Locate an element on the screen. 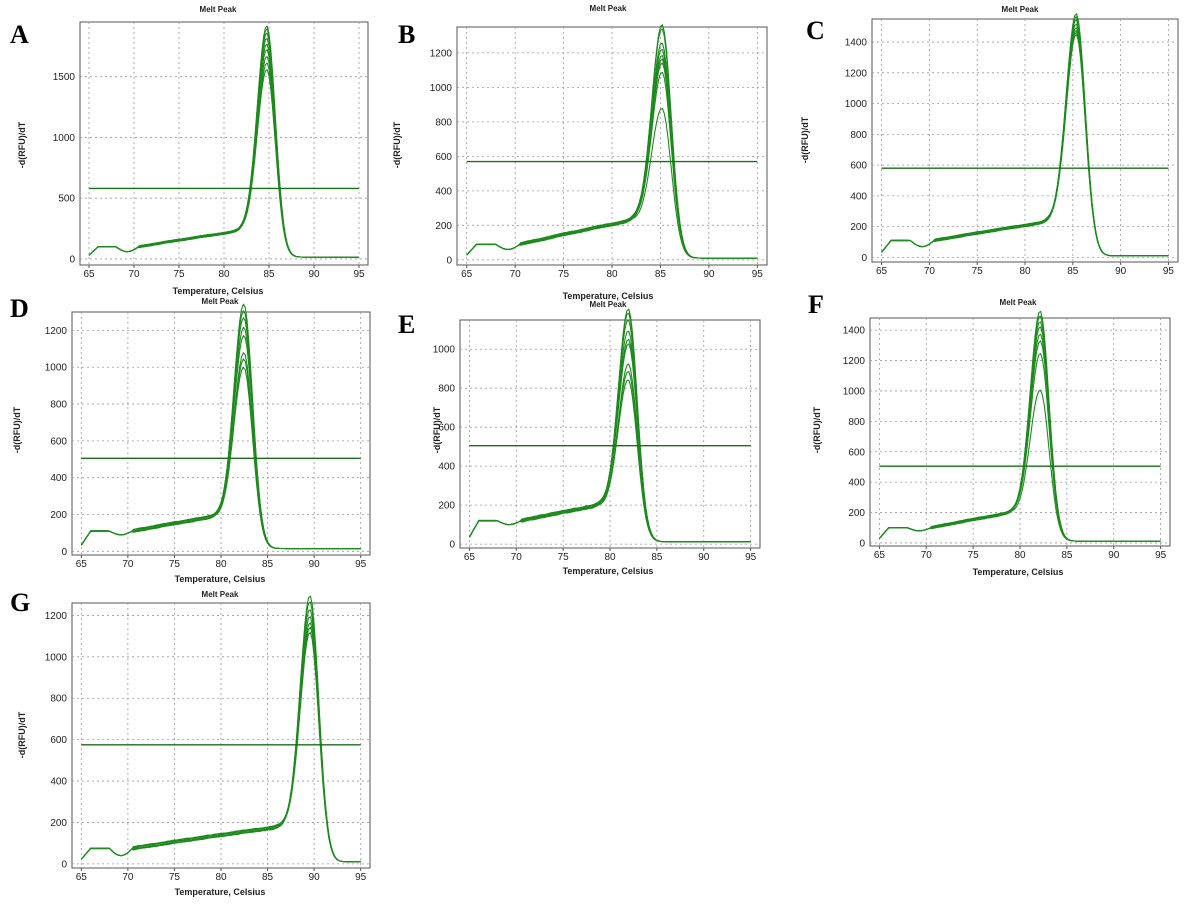  panel-letter: F is located at coordinates (816, 304).